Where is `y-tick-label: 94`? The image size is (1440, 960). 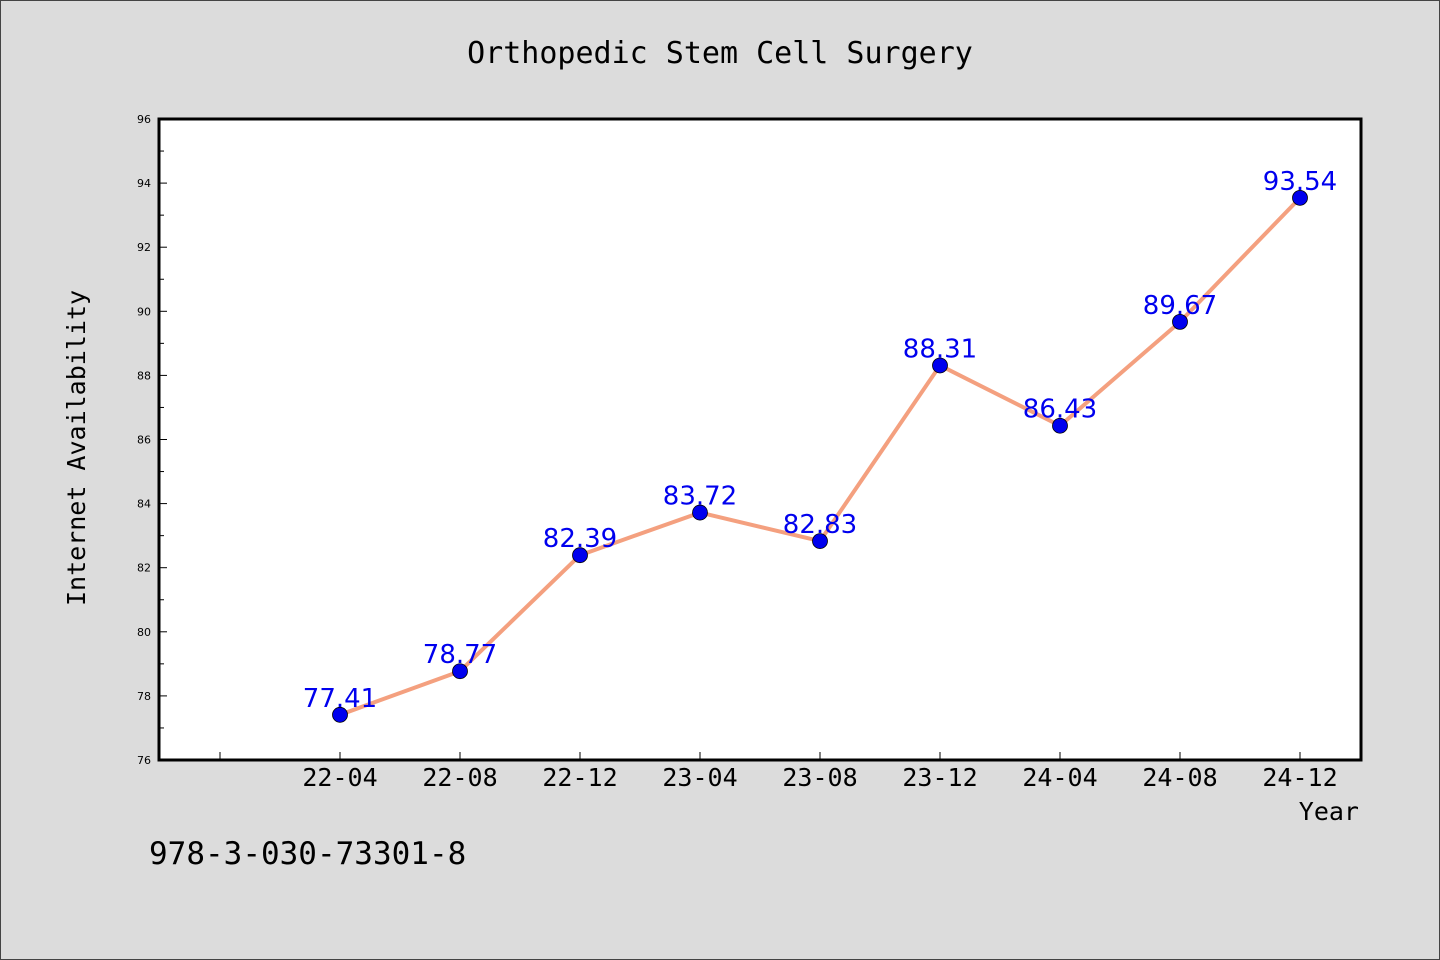
y-tick-label: 94 is located at coordinates (144, 183).